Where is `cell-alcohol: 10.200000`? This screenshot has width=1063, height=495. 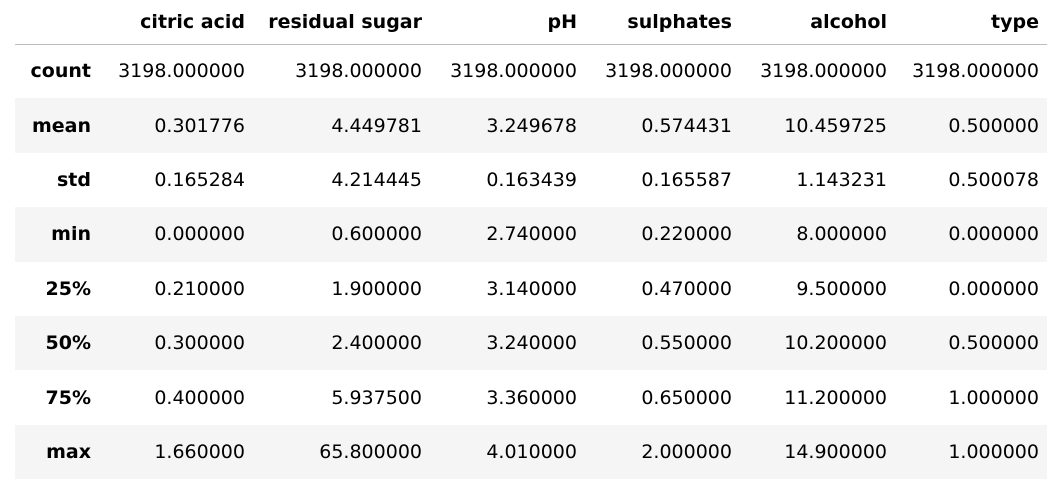
cell-alcohol: 10.200000 is located at coordinates (835, 343).